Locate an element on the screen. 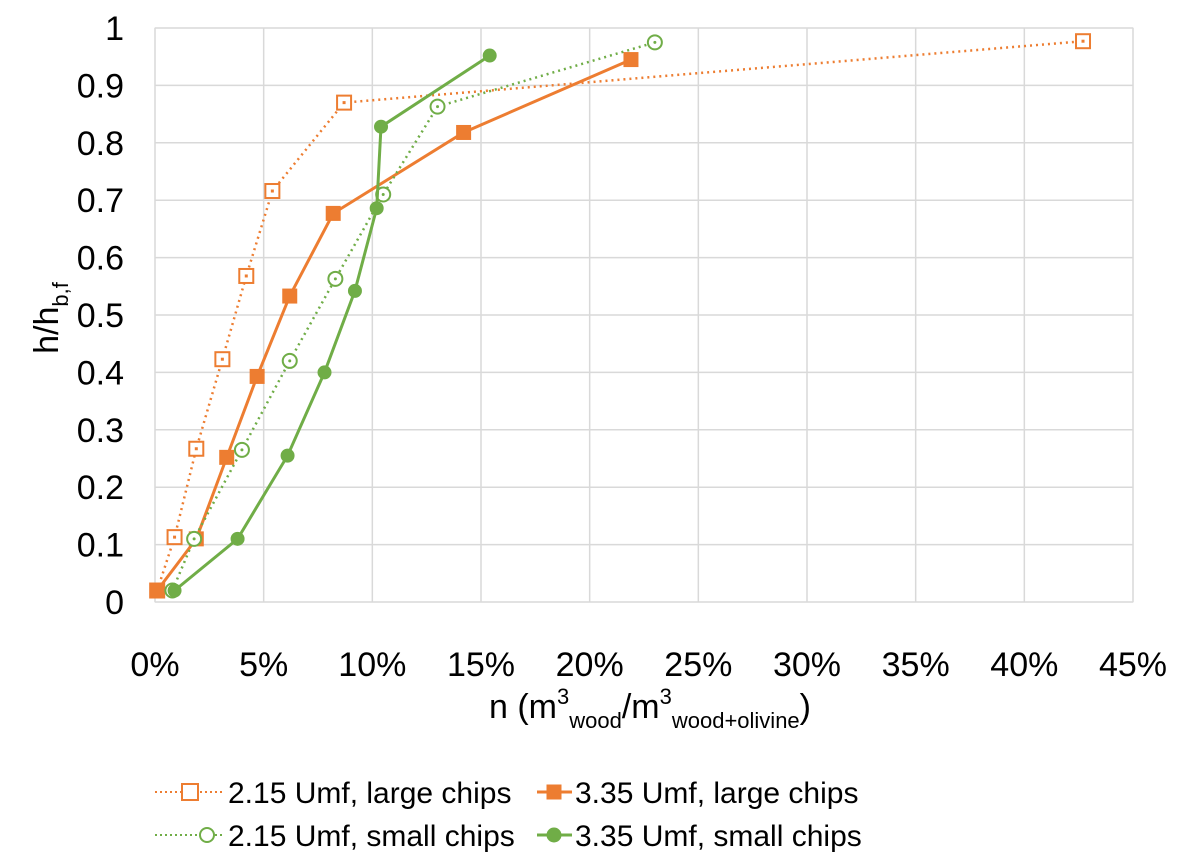 This screenshot has width=1187, height=866. x-tick-label: 25% is located at coordinates (698, 665).